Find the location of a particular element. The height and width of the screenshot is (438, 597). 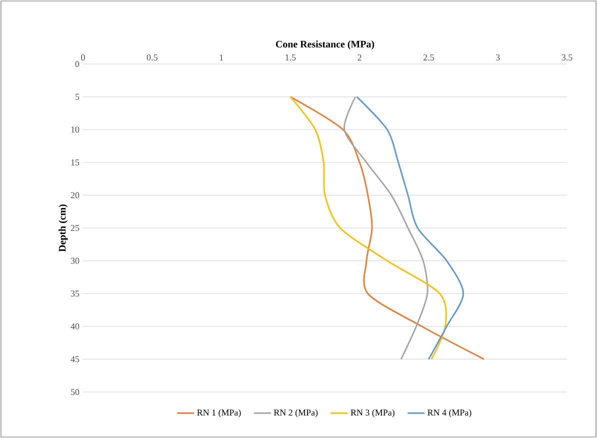

x-tick-label: 0.5 is located at coordinates (152, 57).